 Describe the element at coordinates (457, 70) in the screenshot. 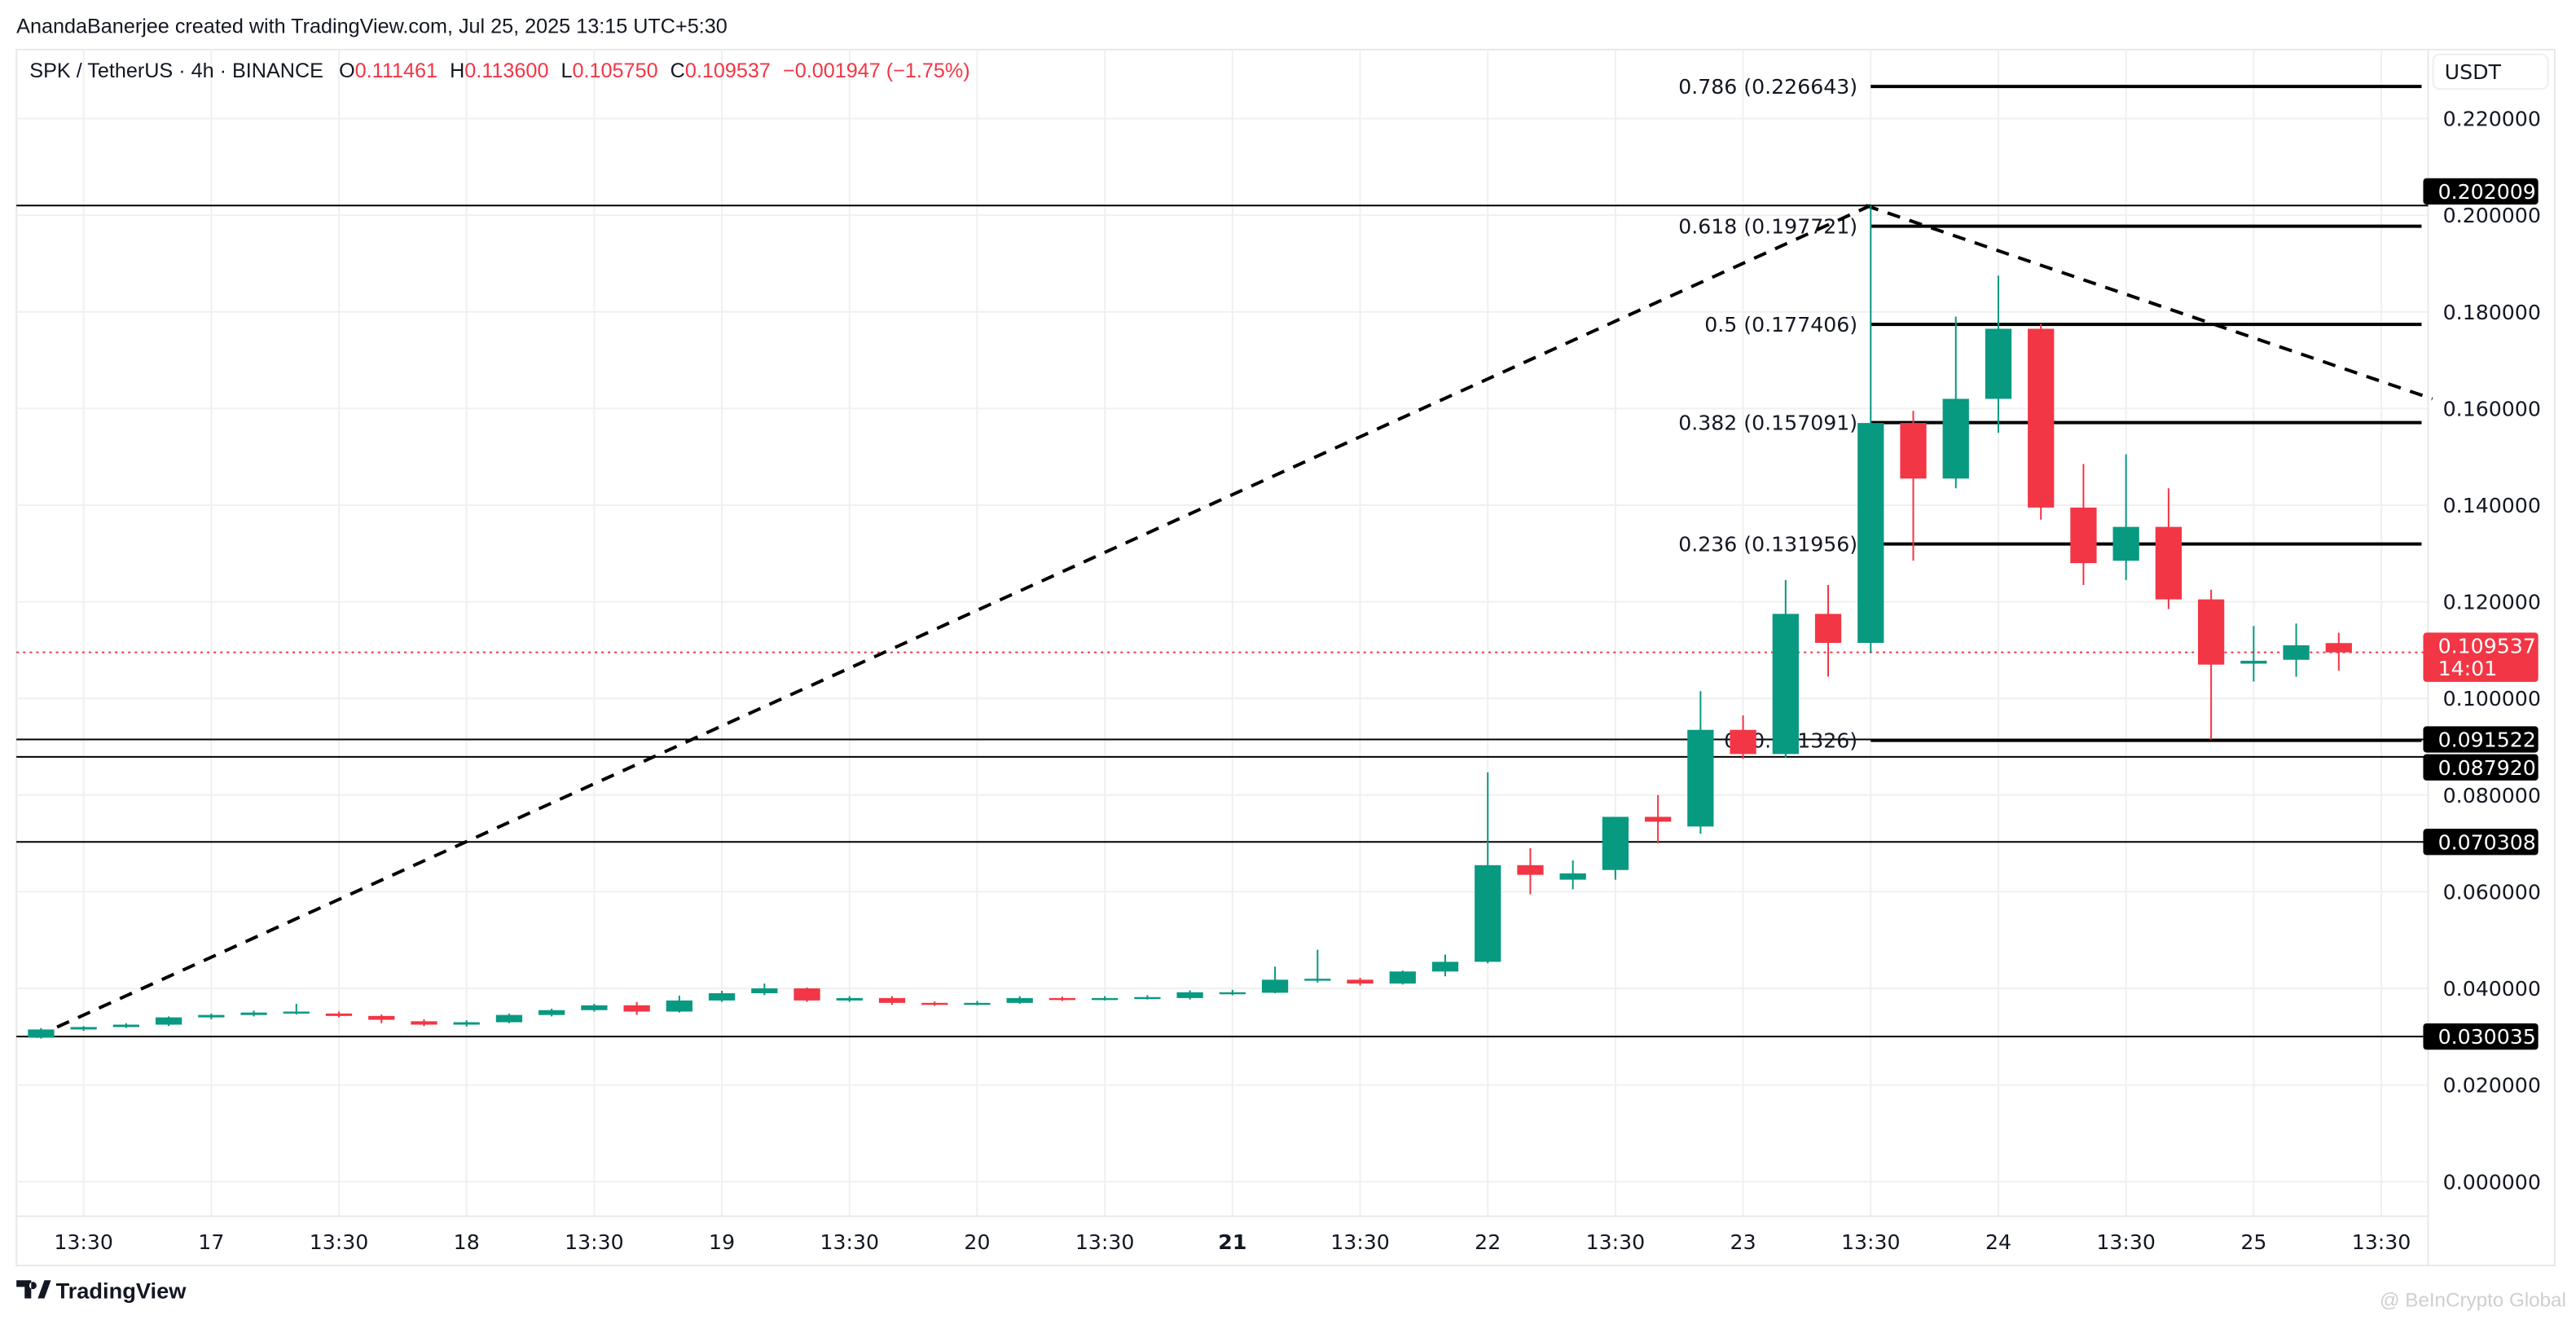

I see `high-label: H` at that location.